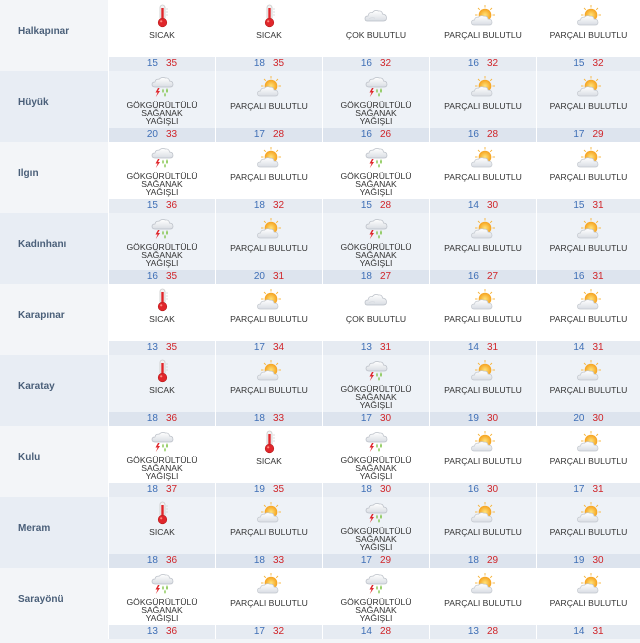 Image resolution: width=640 pixels, height=643 pixels. What do you see at coordinates (162, 561) in the screenshot?
I see `temperatures: 18 36` at bounding box center [162, 561].